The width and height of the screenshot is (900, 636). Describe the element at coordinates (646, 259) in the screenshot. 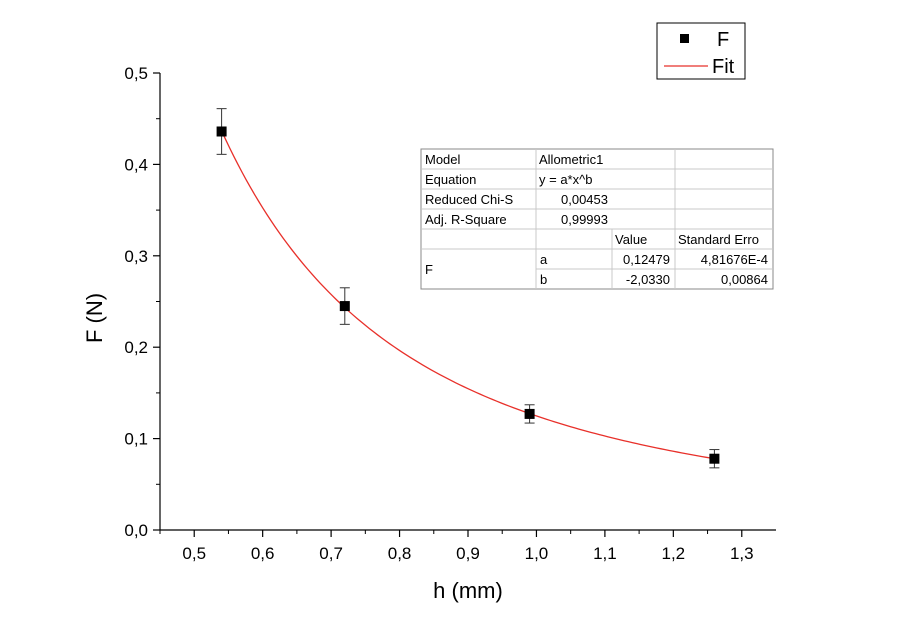

I see `table-param-a-value: 0,12479` at that location.